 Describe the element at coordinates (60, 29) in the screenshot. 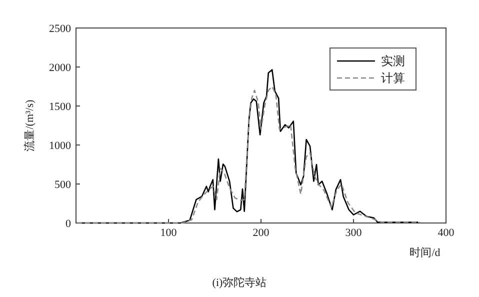

I see `y-tick-label: 2500` at that location.